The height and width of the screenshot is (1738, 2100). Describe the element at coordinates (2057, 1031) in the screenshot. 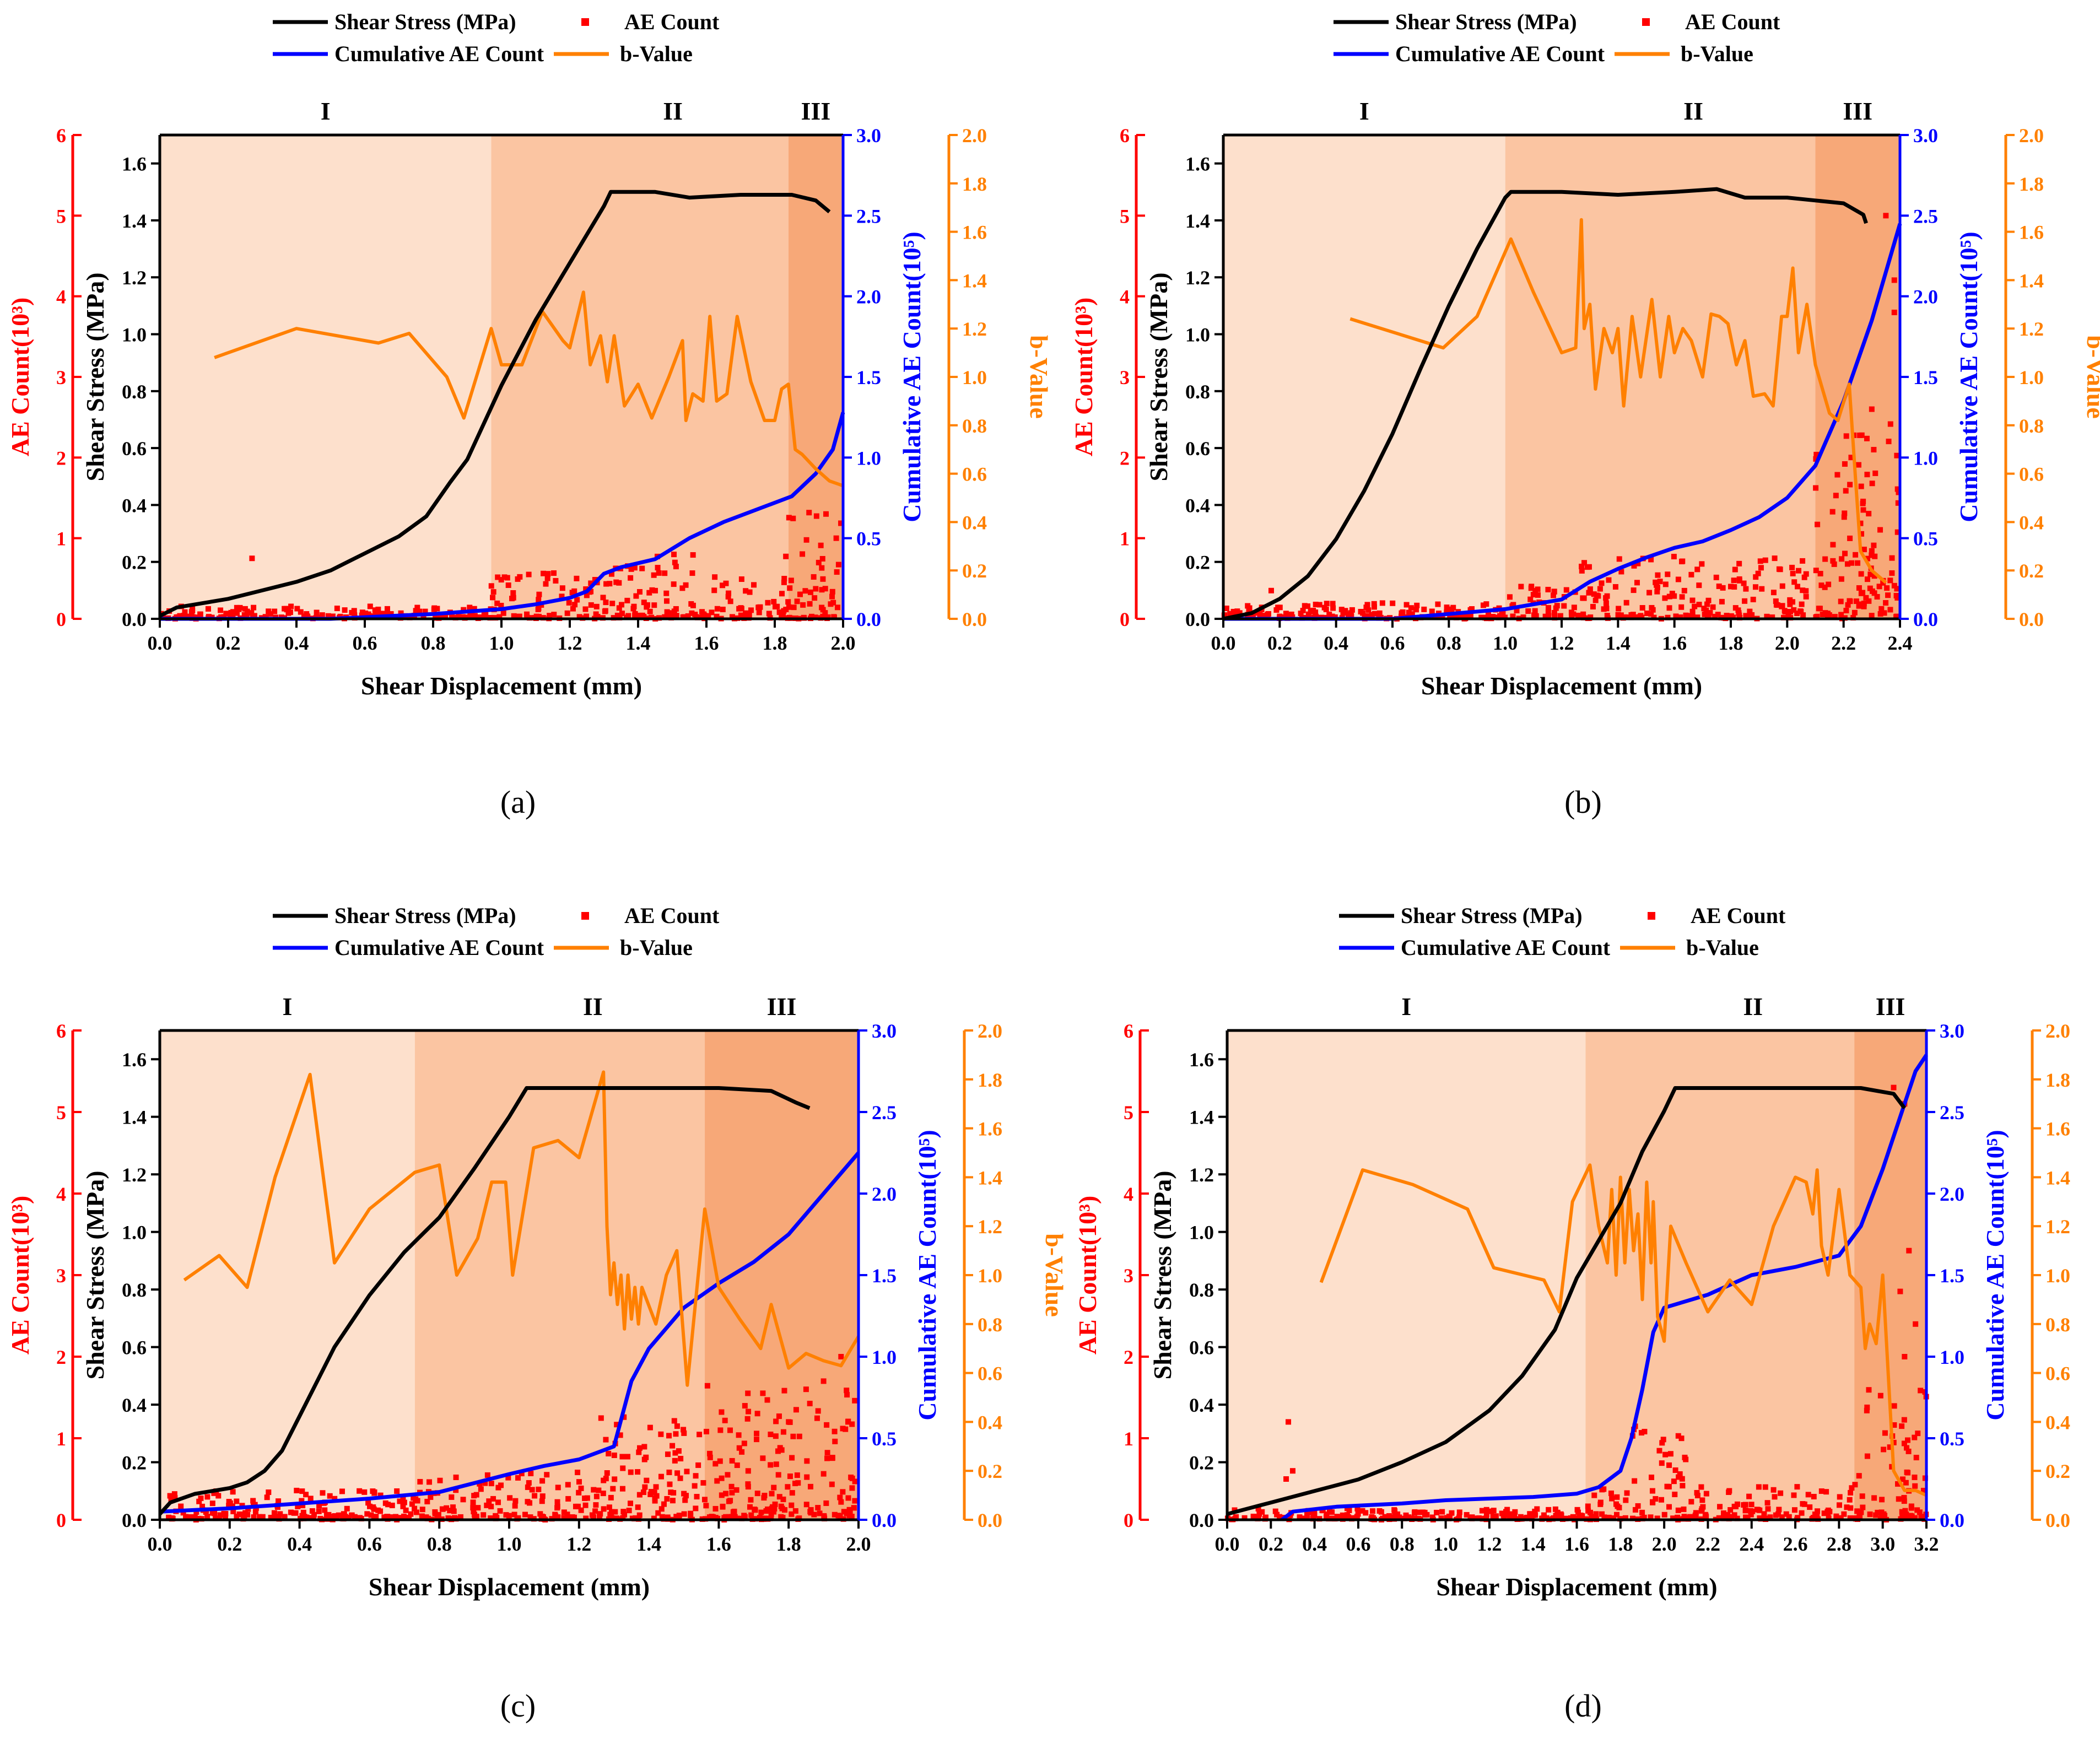

I see `b-tick-label: 2.0` at that location.